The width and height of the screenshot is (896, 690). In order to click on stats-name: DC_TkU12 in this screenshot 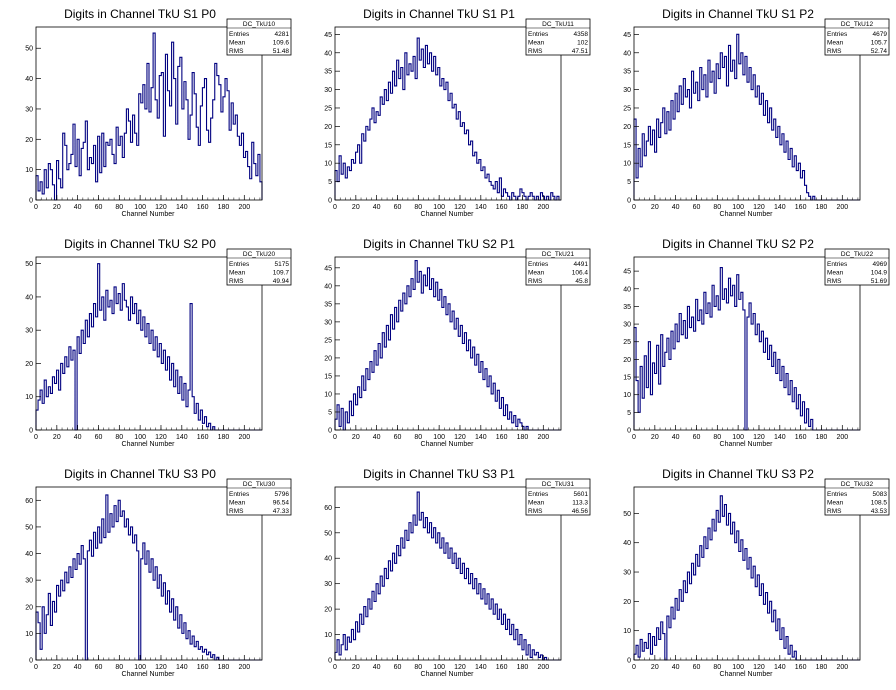, I will do `click(857, 24)`.